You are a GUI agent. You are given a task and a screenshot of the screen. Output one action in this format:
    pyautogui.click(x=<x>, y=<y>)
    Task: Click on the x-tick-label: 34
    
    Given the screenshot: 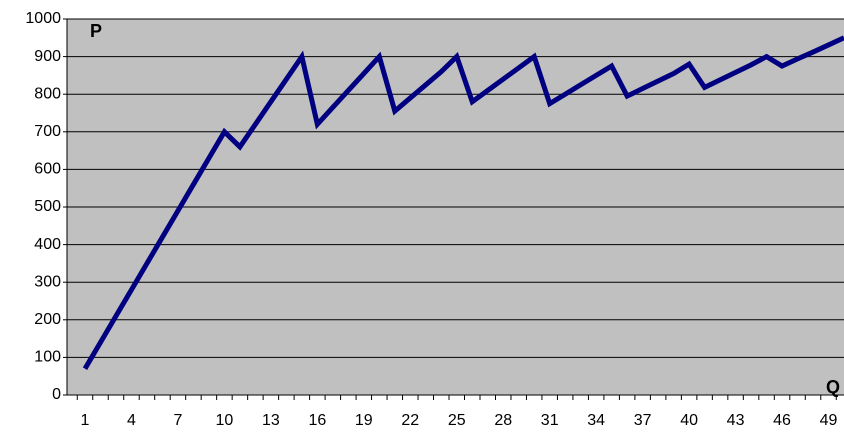 What is the action you would take?
    pyautogui.click(x=596, y=420)
    